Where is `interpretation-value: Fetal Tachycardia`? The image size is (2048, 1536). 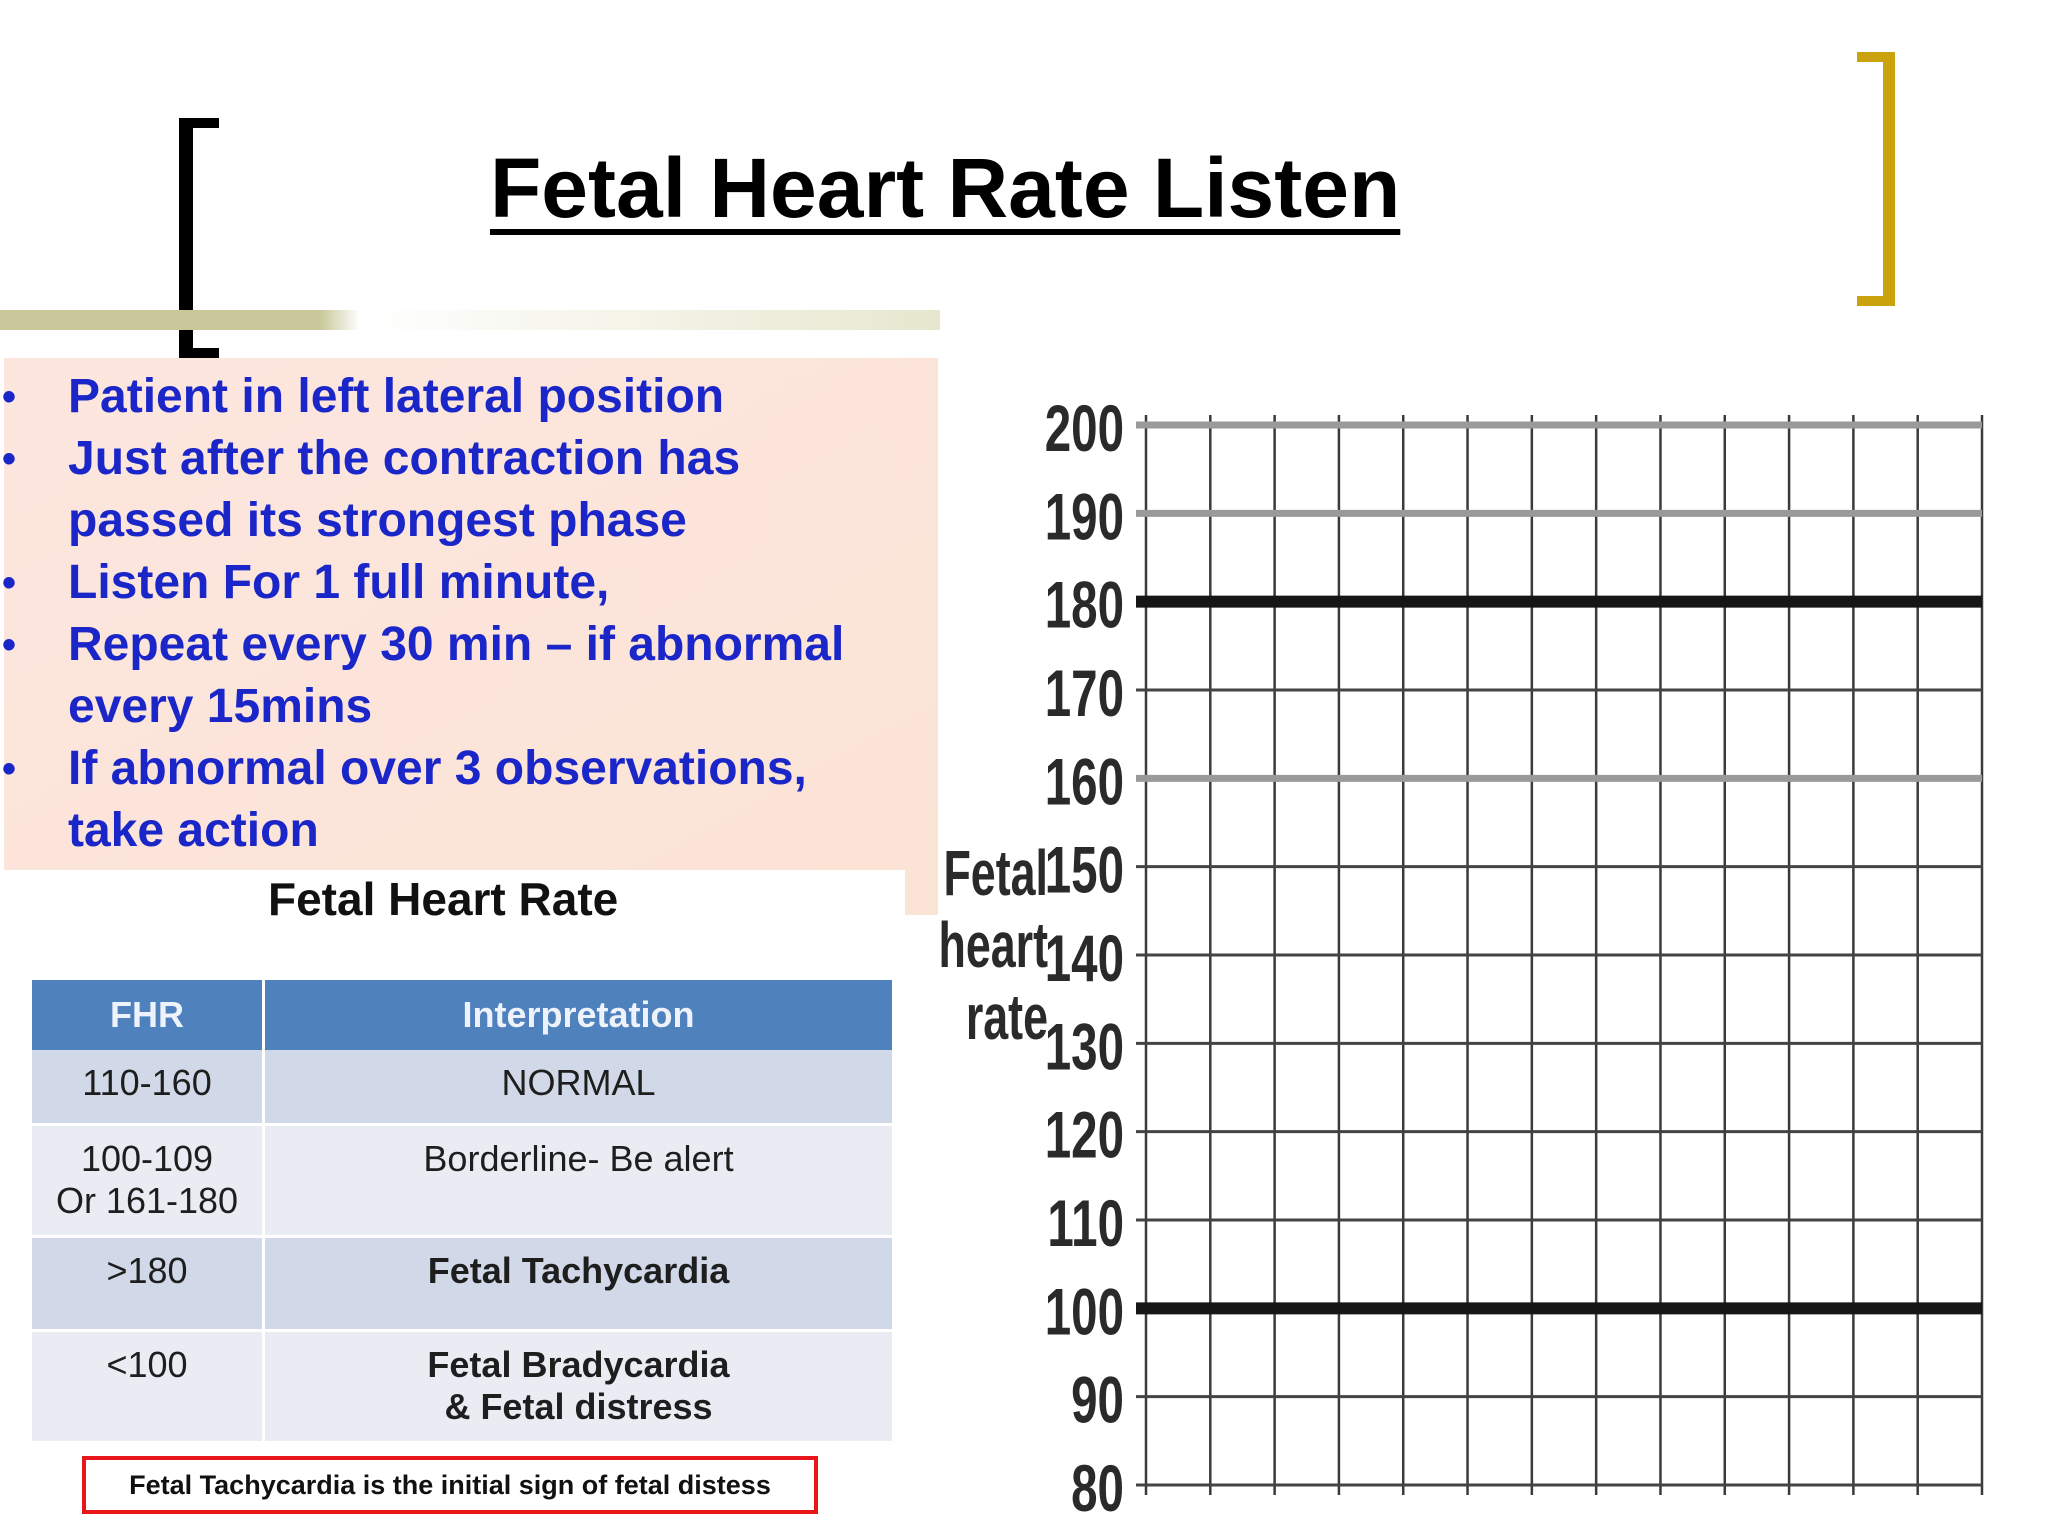 interpretation-value: Fetal Tachycardia is located at coordinates (578, 1270).